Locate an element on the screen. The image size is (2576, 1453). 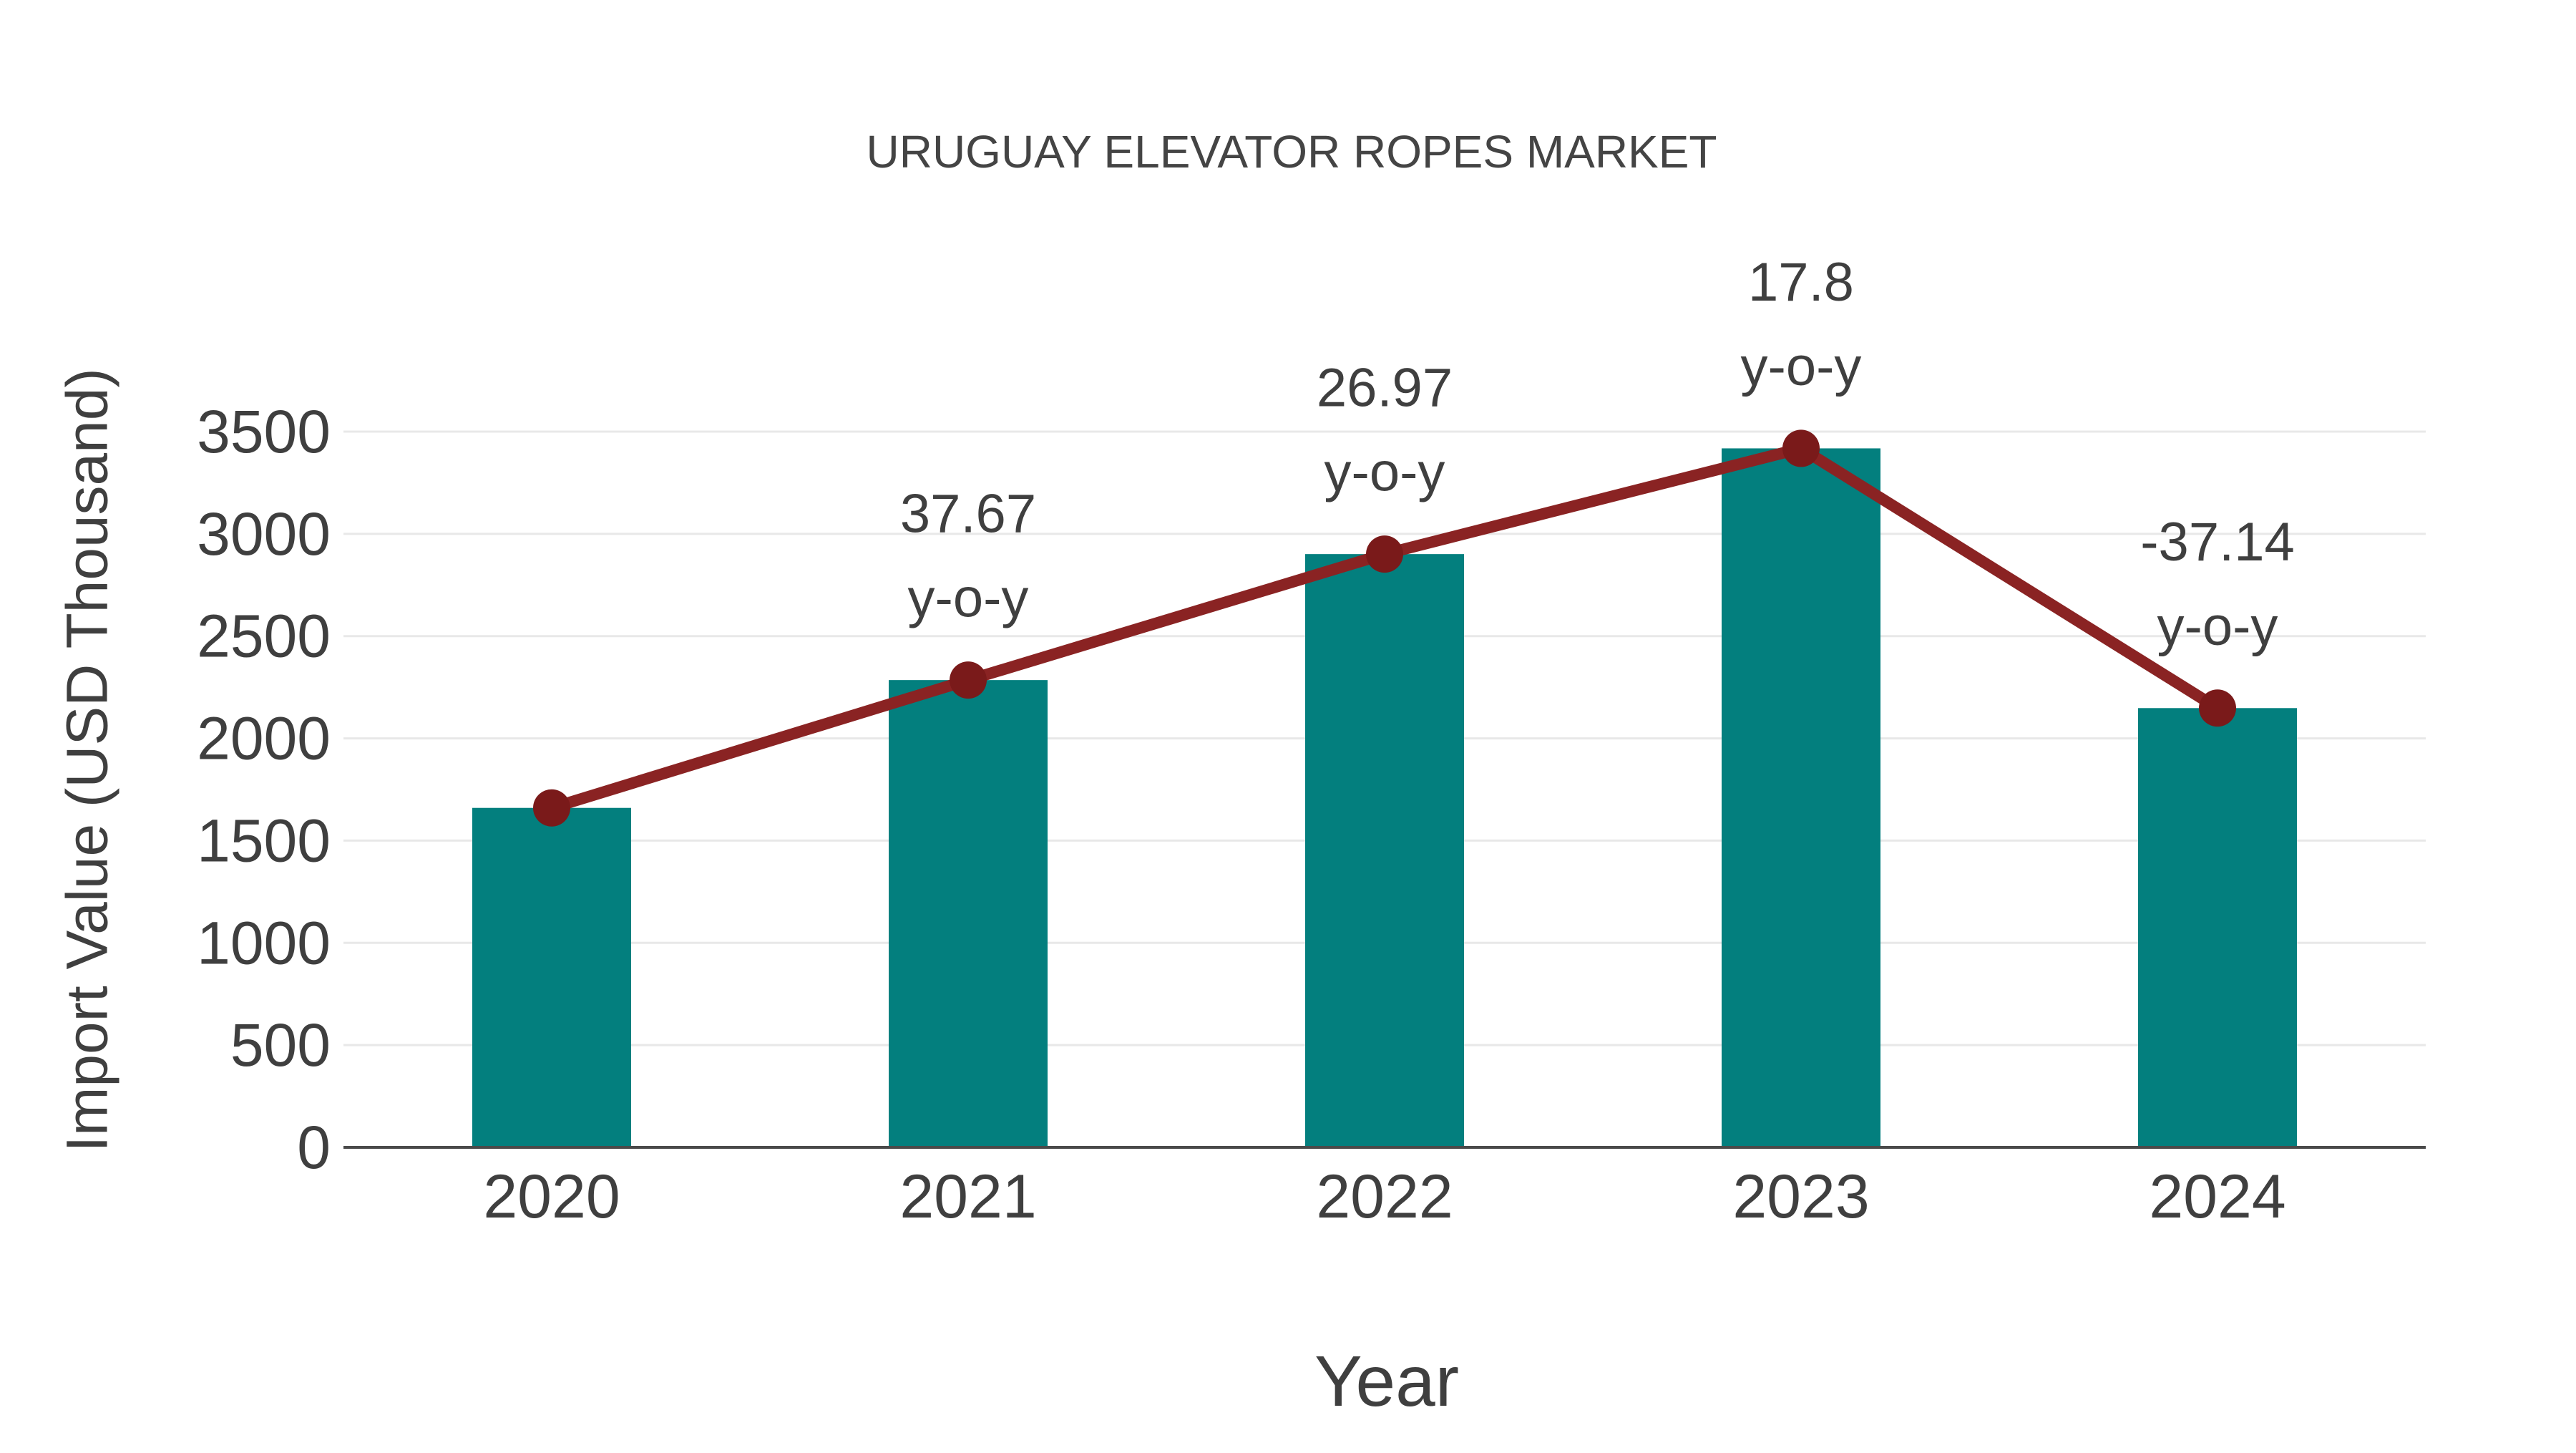
annotation-2022-value: 26.97 is located at coordinates (1385, 388).